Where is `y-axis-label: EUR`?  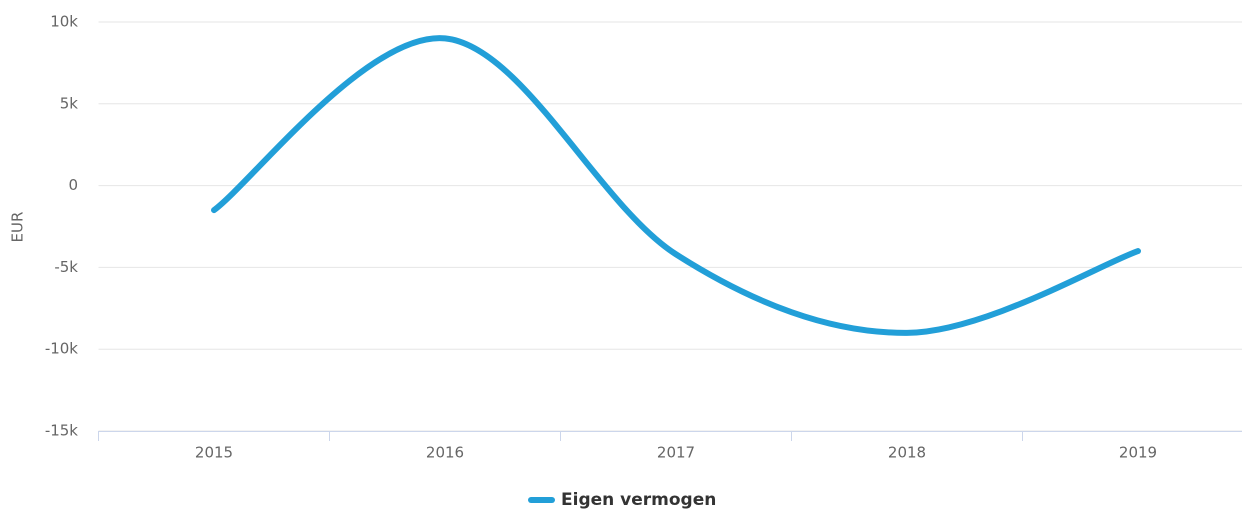
y-axis-label: EUR is located at coordinates (18, 227).